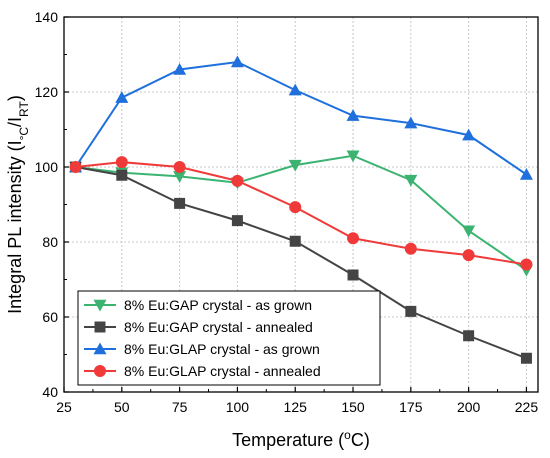 This screenshot has width=550, height=458. I want to click on legend-item-3: 8% Eu:GLAP crystal - as grown, so click(202, 349).